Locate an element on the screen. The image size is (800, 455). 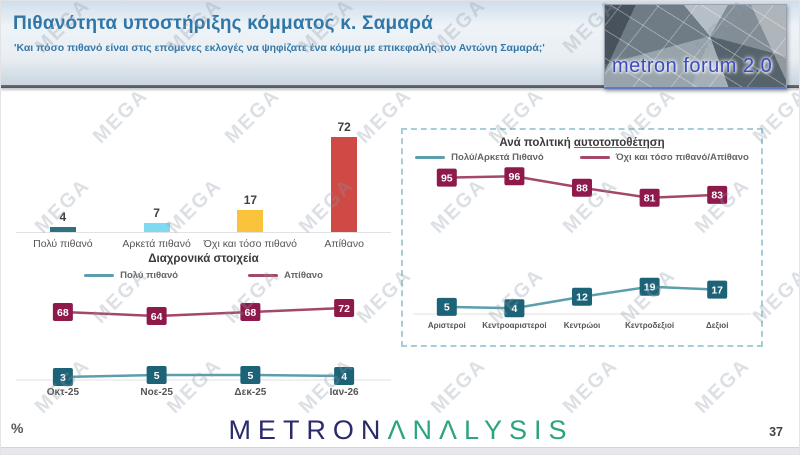
bar-category-label: Πολύ πιθανό is located at coordinates (63, 244).